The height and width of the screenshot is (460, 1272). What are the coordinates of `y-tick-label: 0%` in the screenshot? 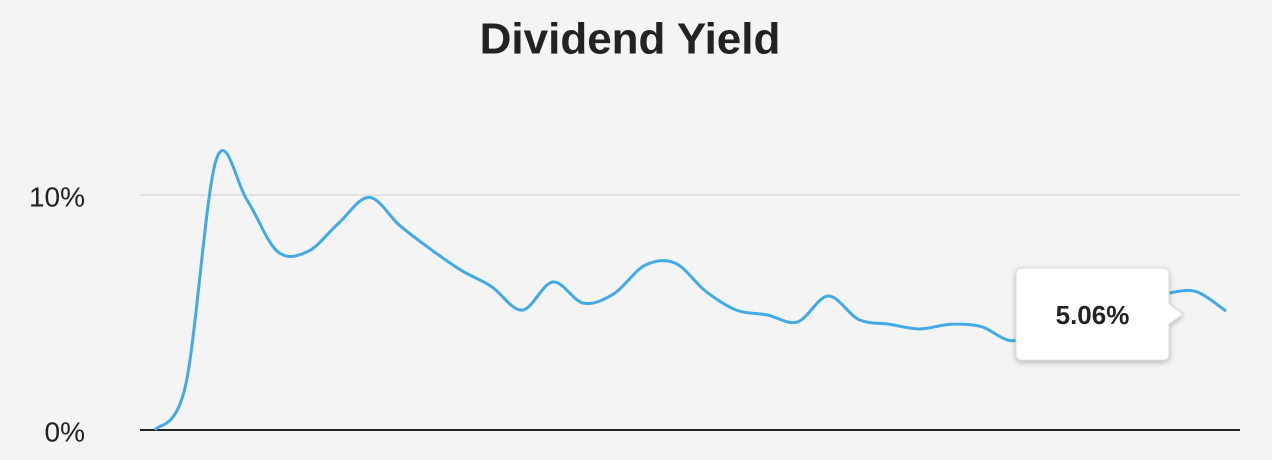 It's located at (65, 431).